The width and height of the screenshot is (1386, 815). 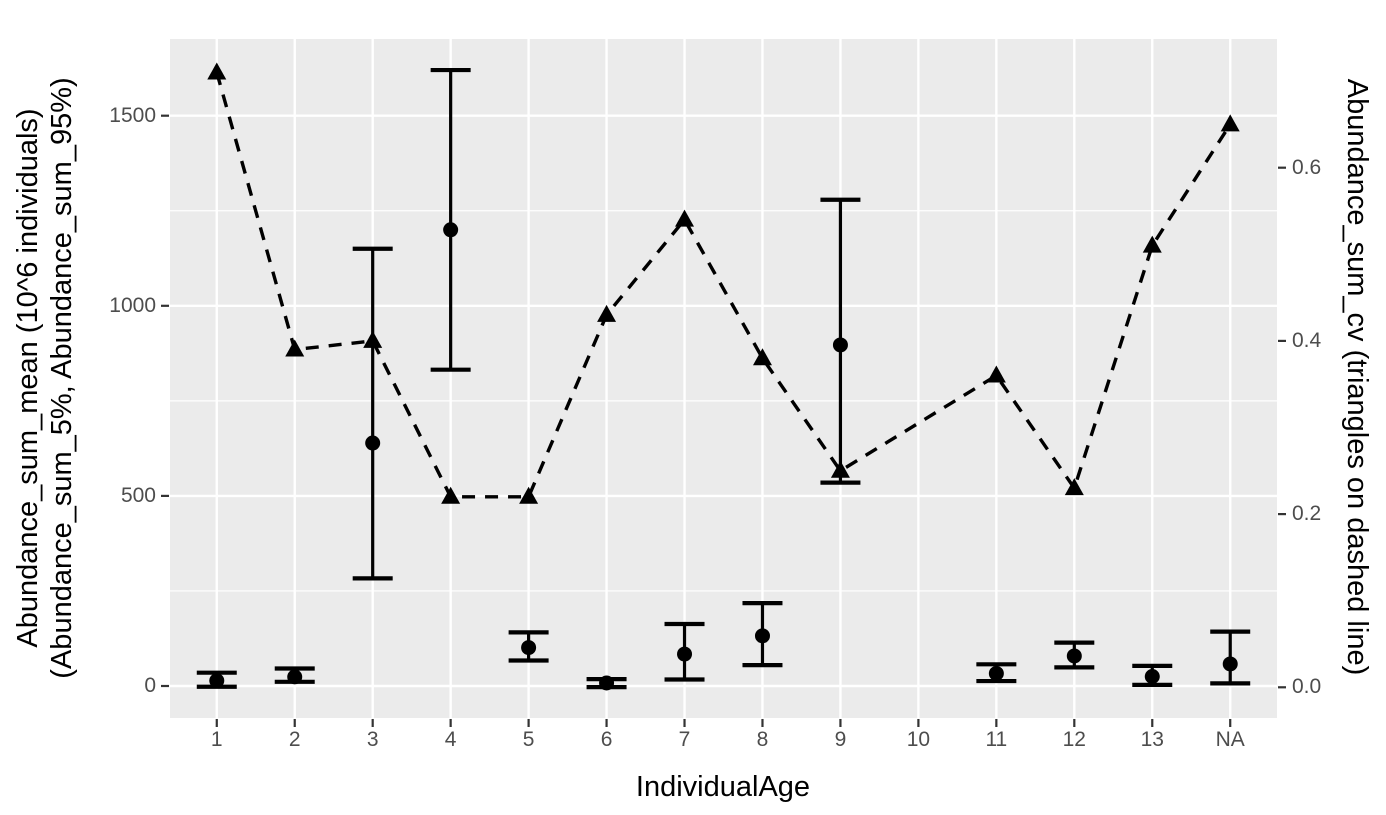 What do you see at coordinates (1307, 340) in the screenshot?
I see `y-right-tick-label-0.4: 0.4` at bounding box center [1307, 340].